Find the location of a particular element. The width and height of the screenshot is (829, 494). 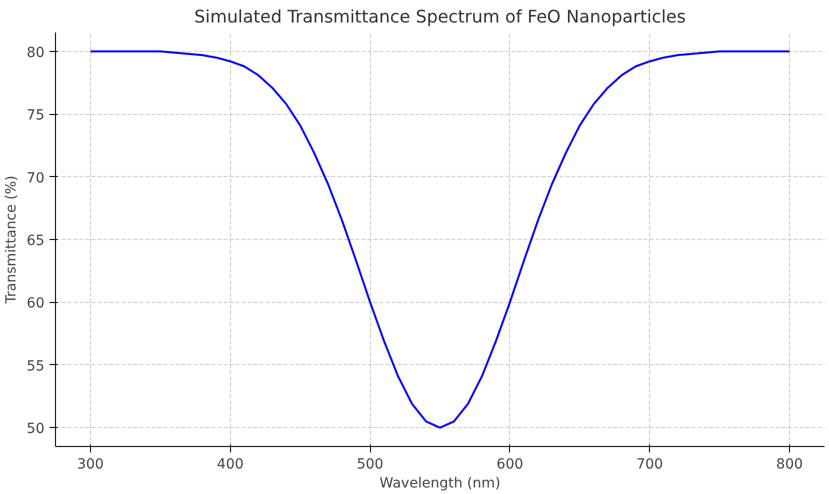

x-axis-title: Wavelength (nm) is located at coordinates (440, 484).